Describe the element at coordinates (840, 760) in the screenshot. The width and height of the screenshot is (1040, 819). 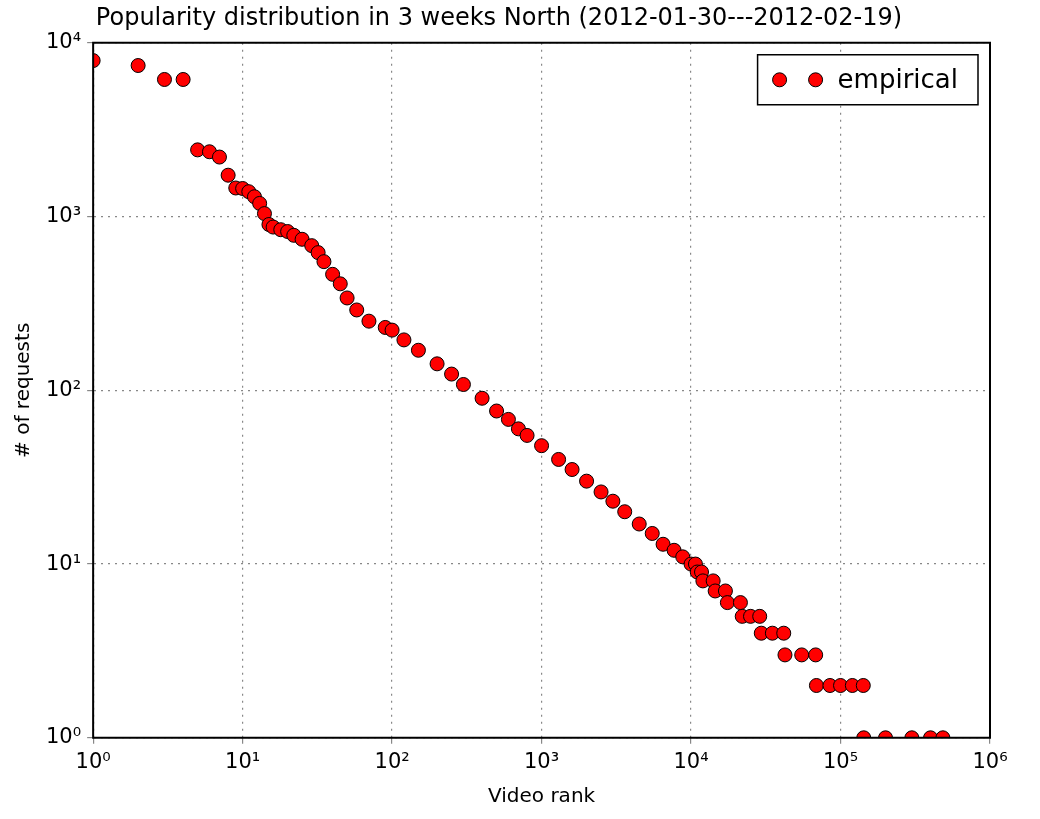
I see `x-tick-label: 10⁵` at that location.